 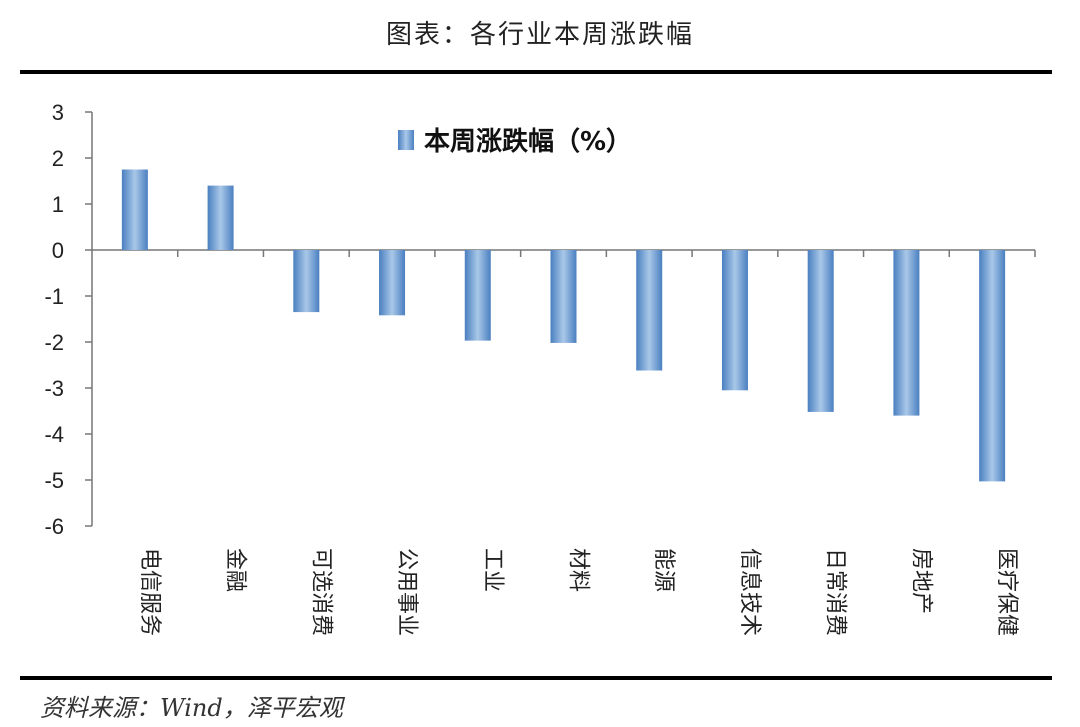 What do you see at coordinates (536, 72) in the screenshot?
I see `top-rule` at bounding box center [536, 72].